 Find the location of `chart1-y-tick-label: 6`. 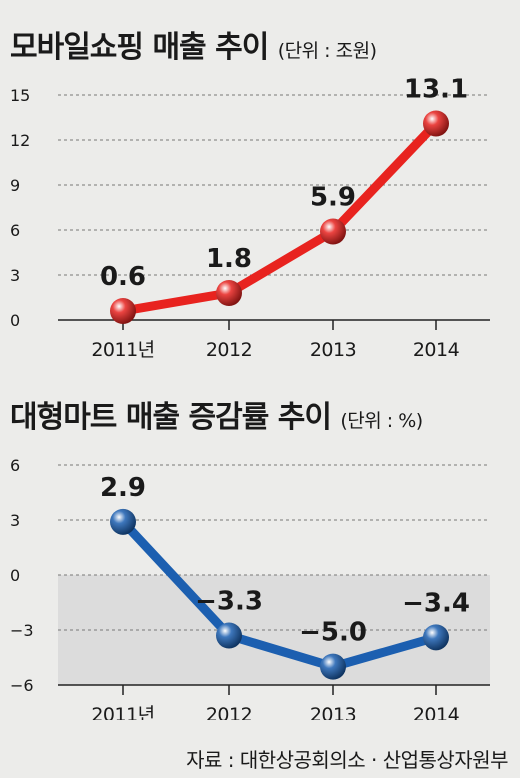

chart1-y-tick-label: 6 is located at coordinates (15, 230).